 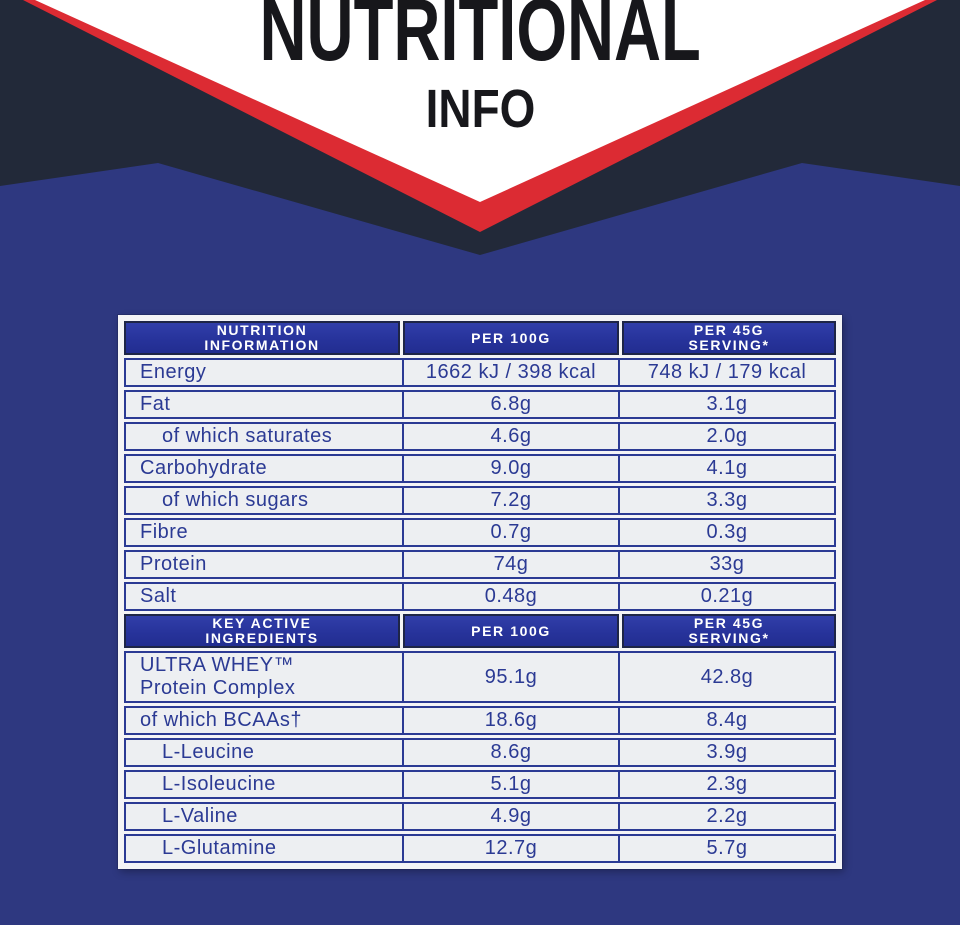 I want to click on table-row: Fat 6.8g 3.1g, so click(x=480, y=404).